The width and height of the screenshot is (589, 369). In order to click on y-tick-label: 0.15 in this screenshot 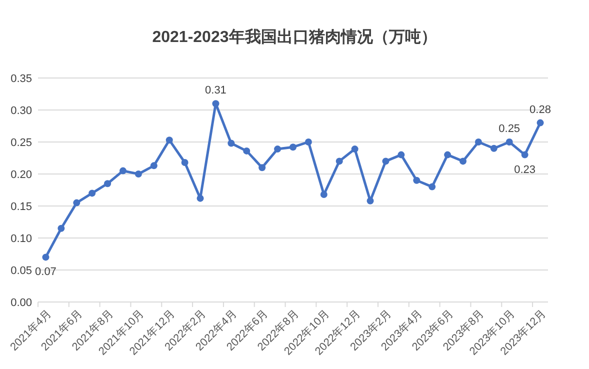, I will do `click(21, 207)`.